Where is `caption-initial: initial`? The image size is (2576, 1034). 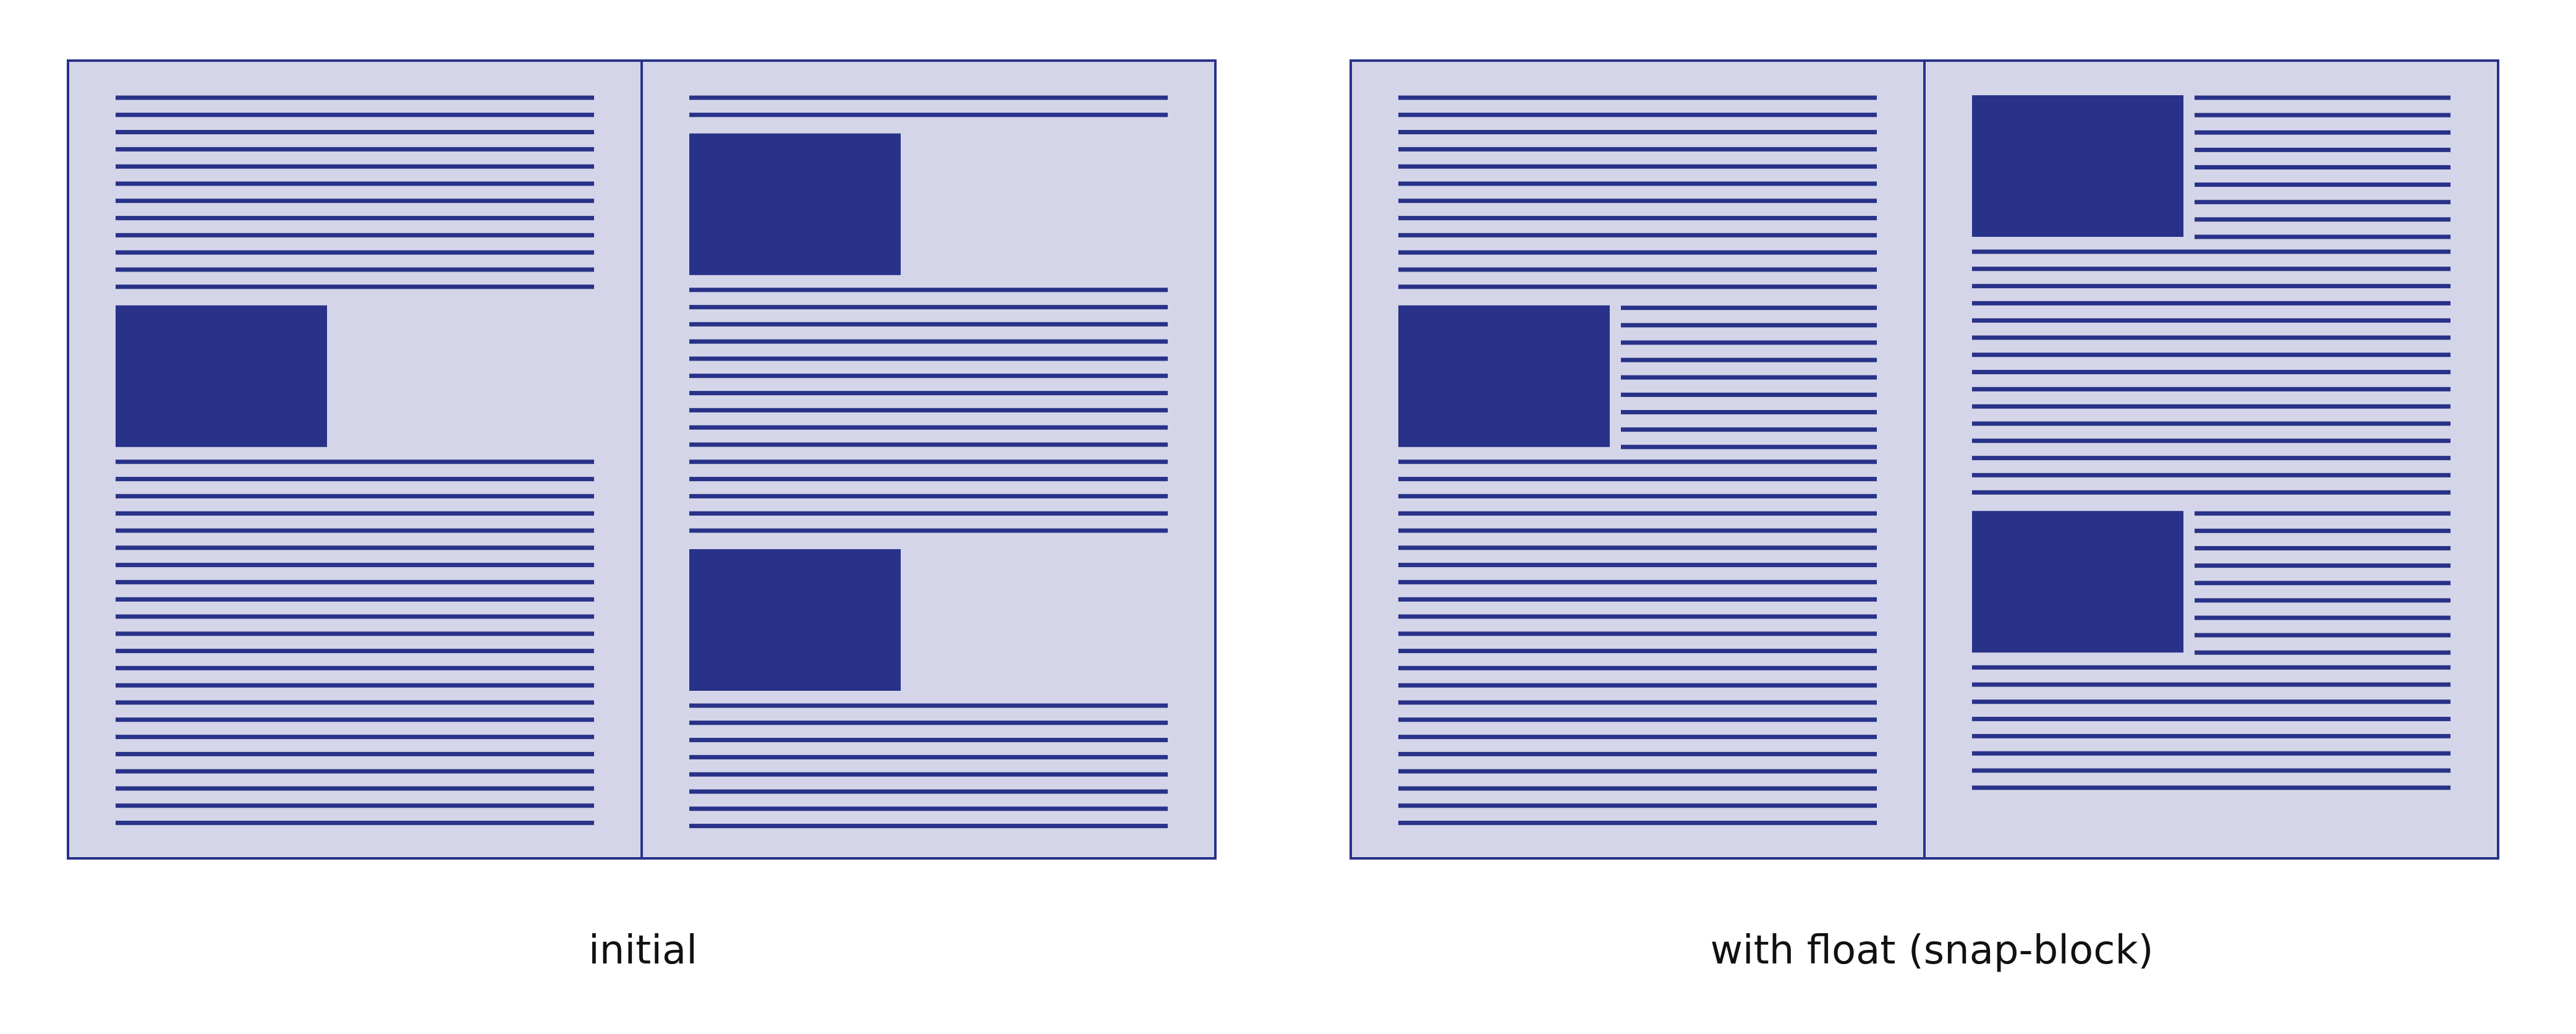
caption-initial: initial is located at coordinates (643, 950).